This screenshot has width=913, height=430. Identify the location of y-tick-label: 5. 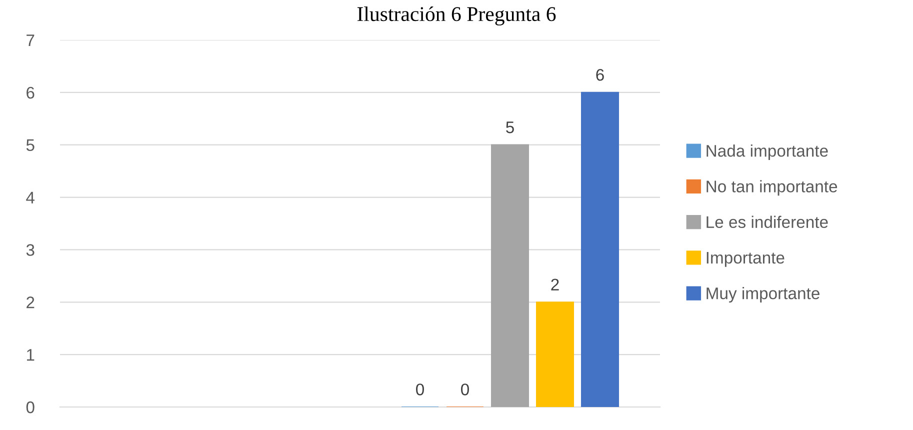
(30, 145).